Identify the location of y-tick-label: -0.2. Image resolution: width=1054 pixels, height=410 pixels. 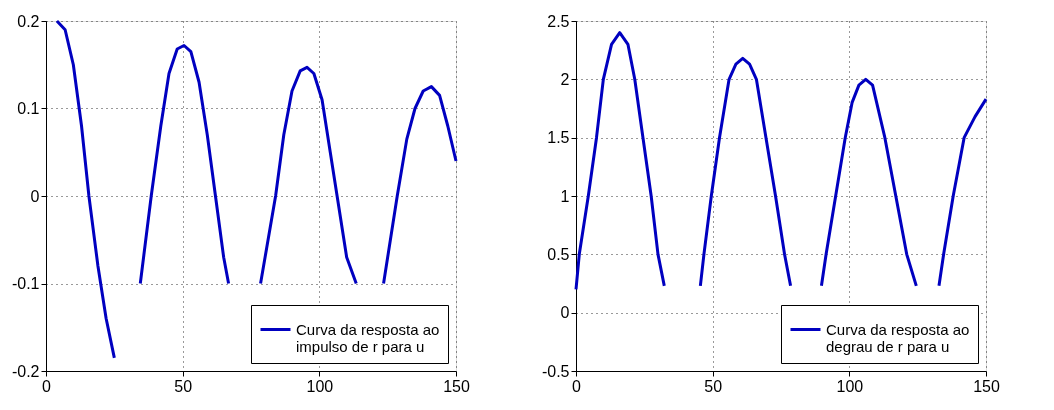
(25, 371).